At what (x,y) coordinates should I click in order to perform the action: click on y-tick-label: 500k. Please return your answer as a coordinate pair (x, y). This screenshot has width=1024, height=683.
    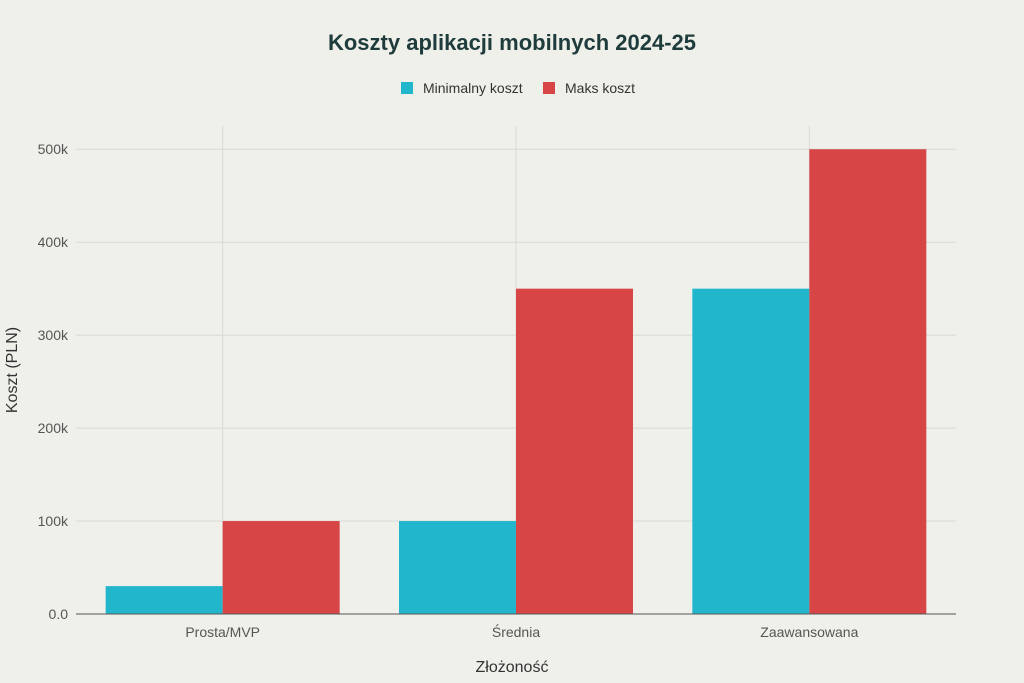
    Looking at the image, I should click on (53, 149).